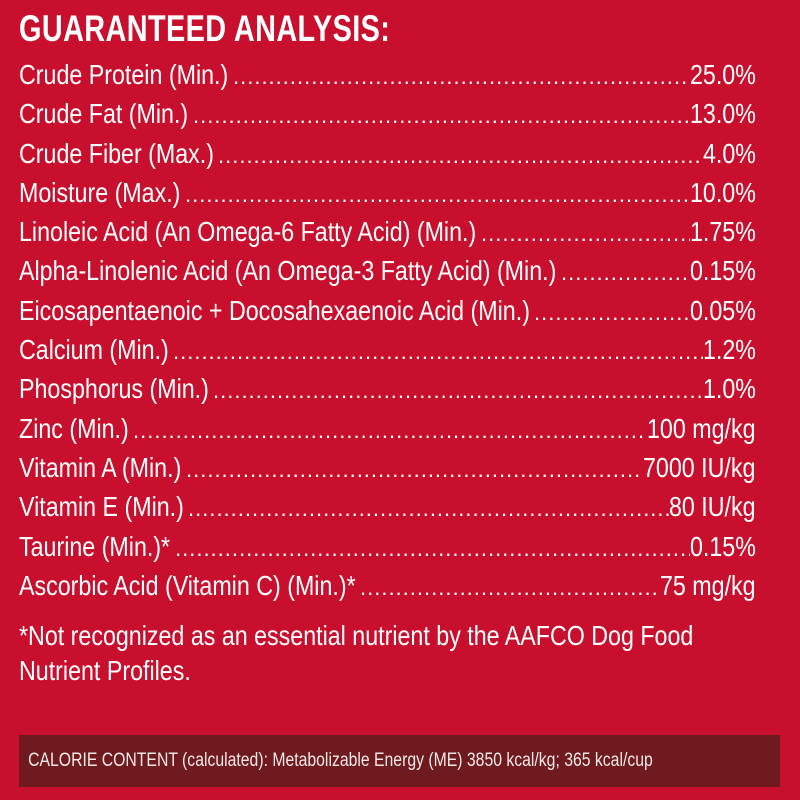 The image size is (800, 800). I want to click on analysis-row: Calcium (Min.) 1.2%, so click(387, 349).